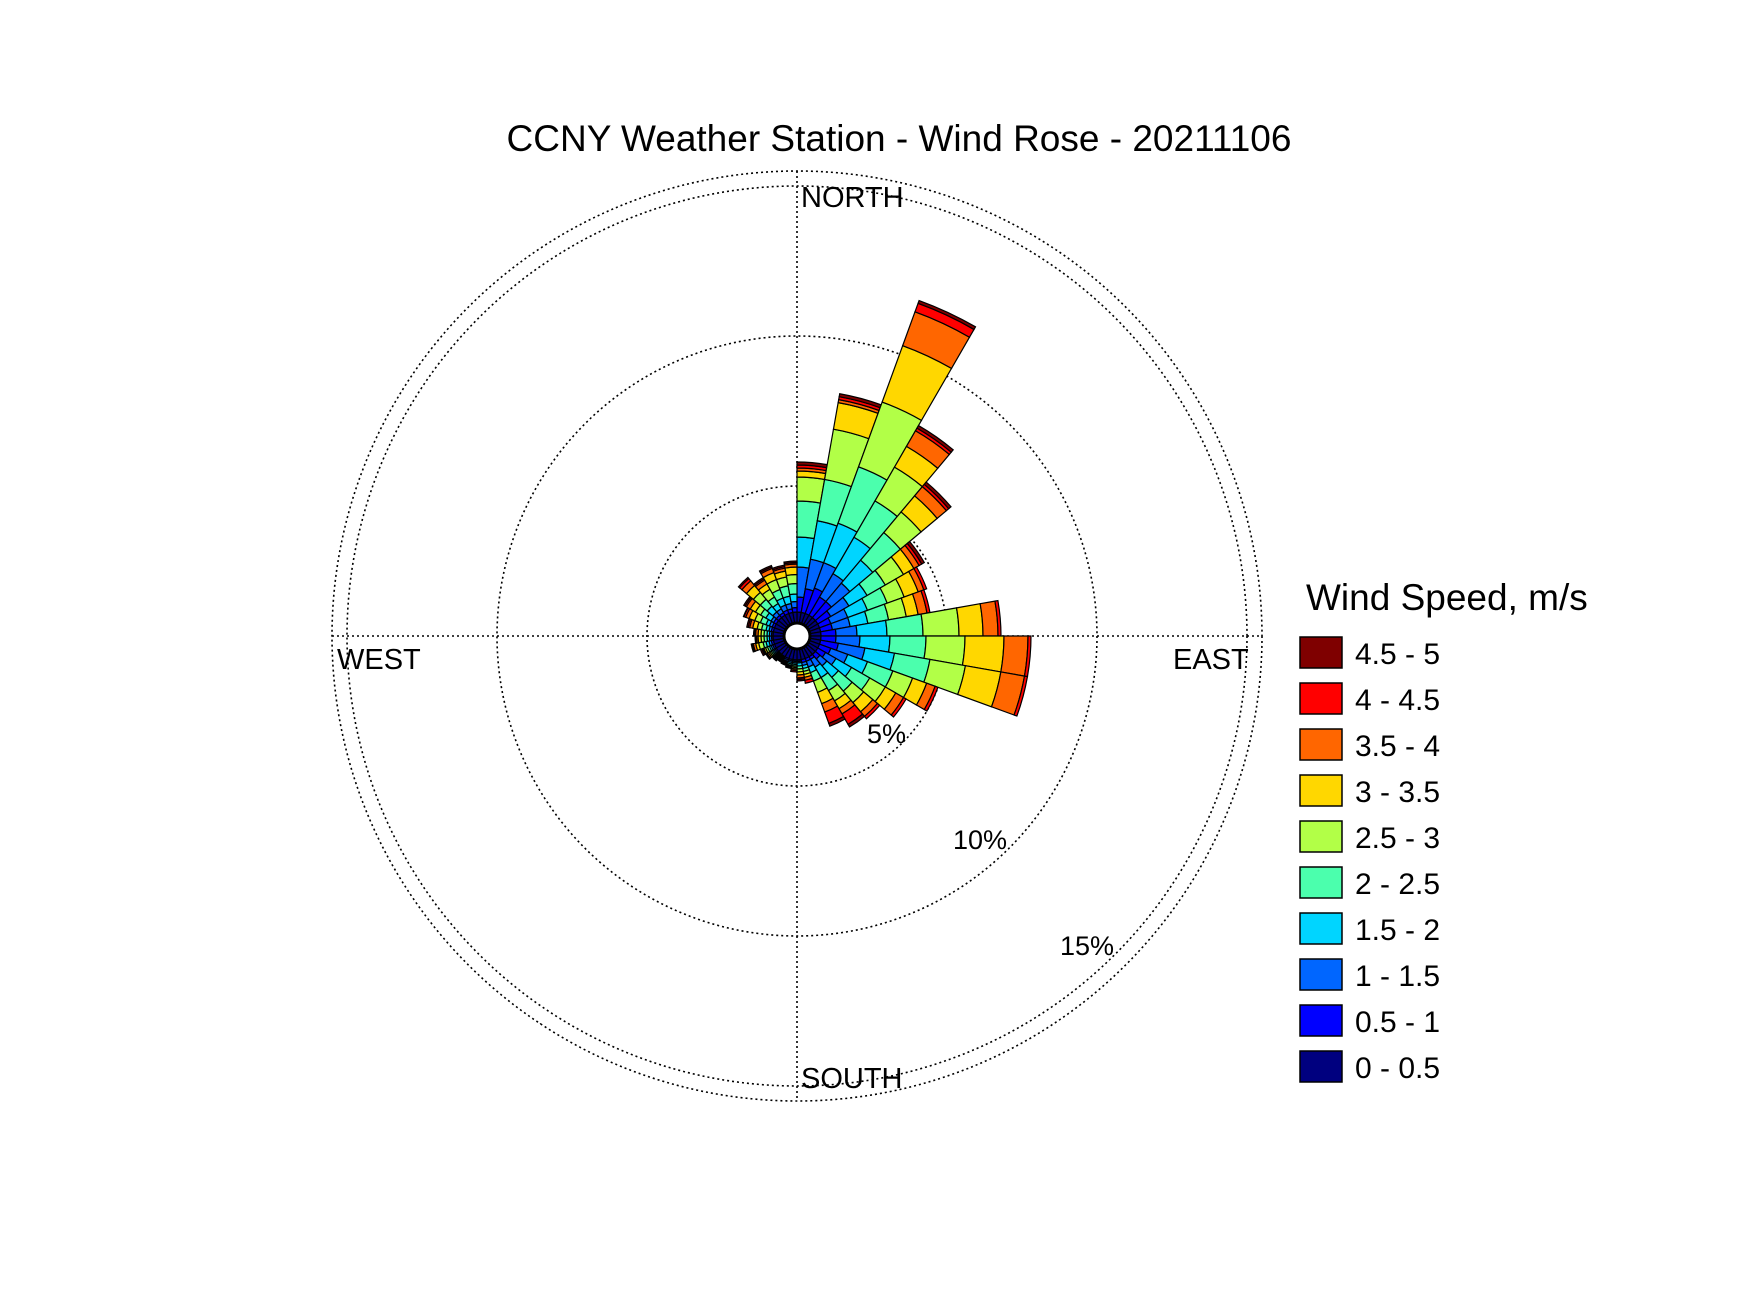  I want to click on west-label: WEST, so click(379, 660).